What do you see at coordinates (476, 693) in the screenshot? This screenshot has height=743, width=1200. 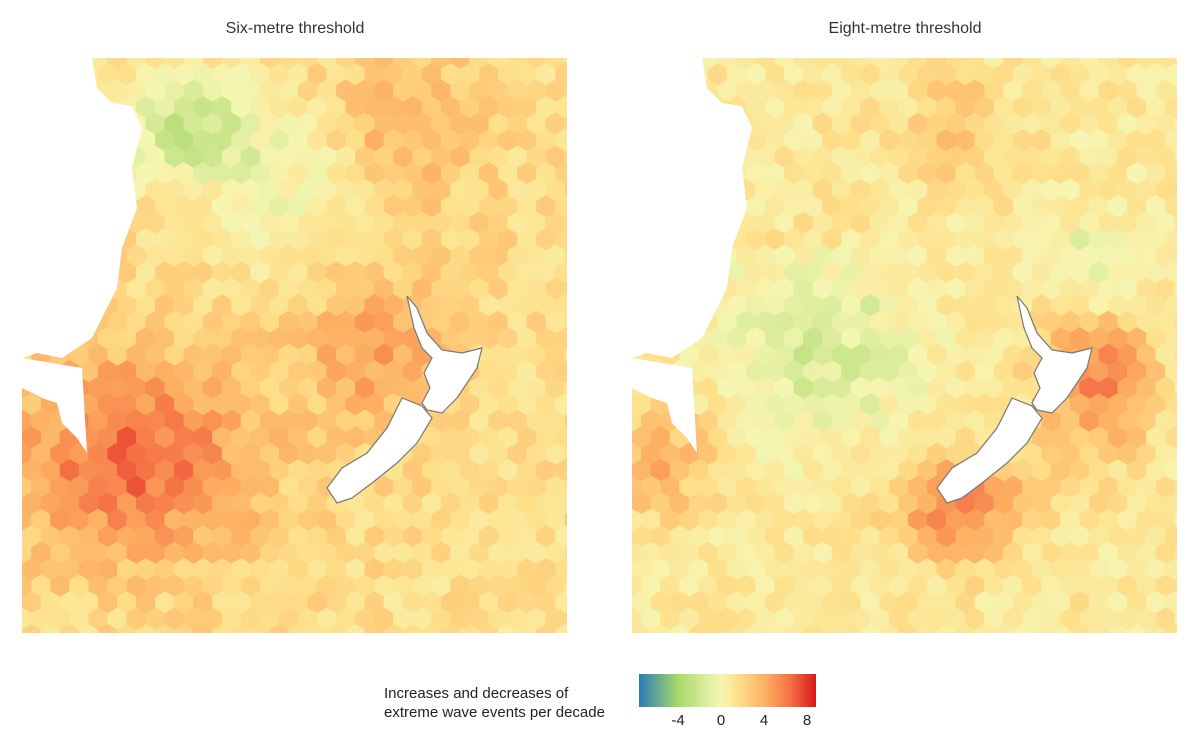 I see `legend-label-line1: Increases and decreases of` at bounding box center [476, 693].